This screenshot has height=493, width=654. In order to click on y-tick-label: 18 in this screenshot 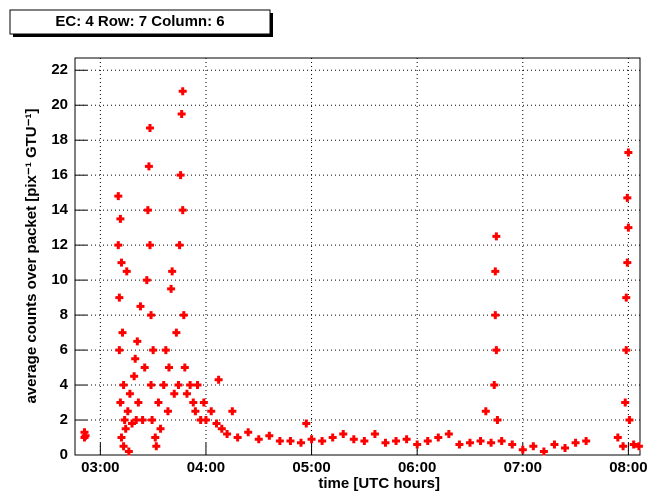, I will do `click(59, 139)`.